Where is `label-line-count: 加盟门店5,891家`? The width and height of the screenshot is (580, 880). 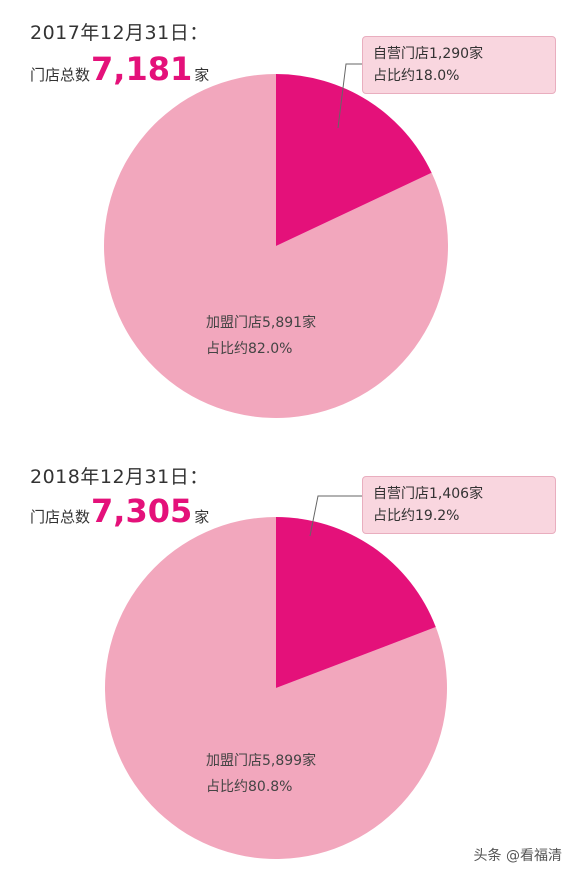 label-line-count: 加盟门店5,891家 is located at coordinates (261, 323).